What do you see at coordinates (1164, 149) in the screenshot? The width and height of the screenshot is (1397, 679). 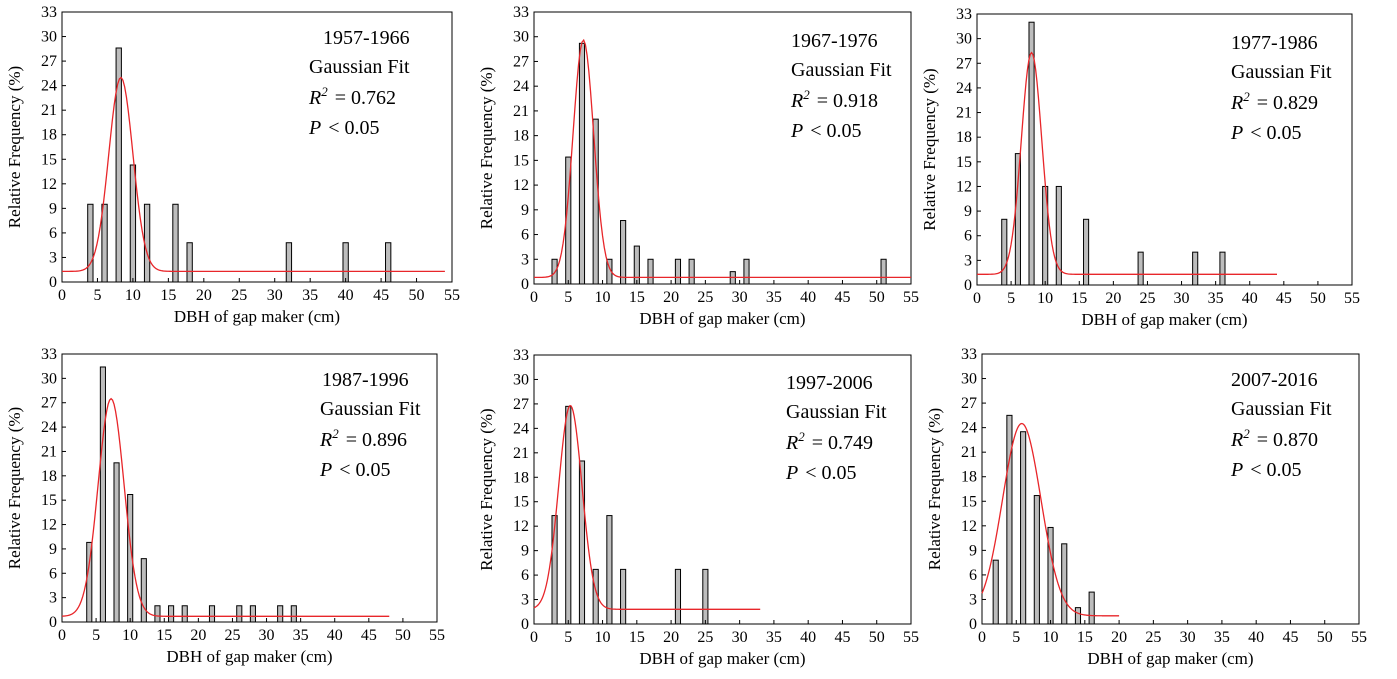 I see `plot-frame` at bounding box center [1164, 149].